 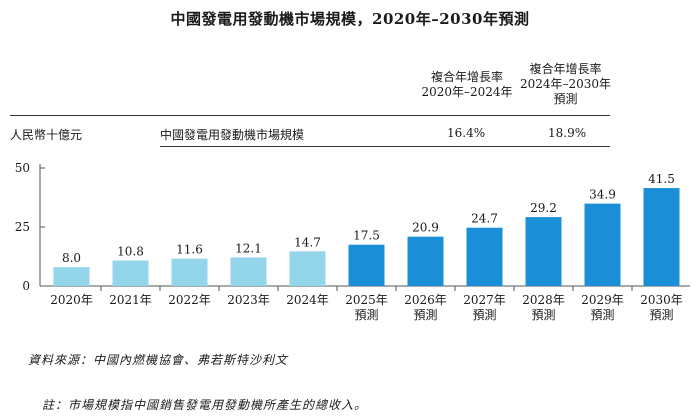 I want to click on y-tick-label: 50, so click(x=22, y=168).